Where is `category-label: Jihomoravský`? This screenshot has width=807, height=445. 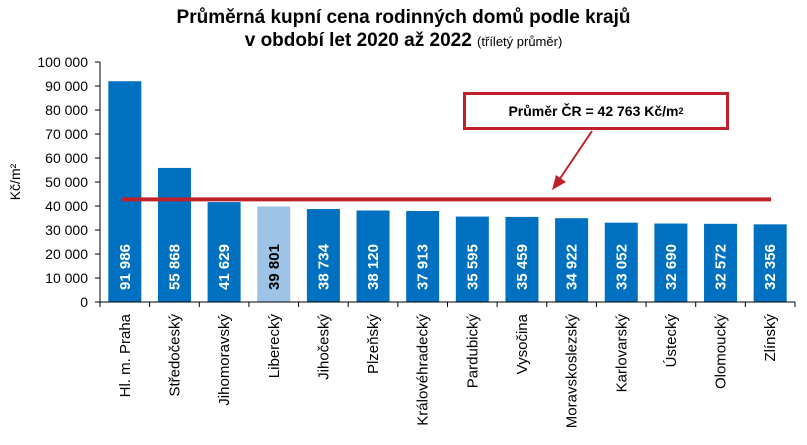
category-label: Jihomoravský is located at coordinates (224, 360).